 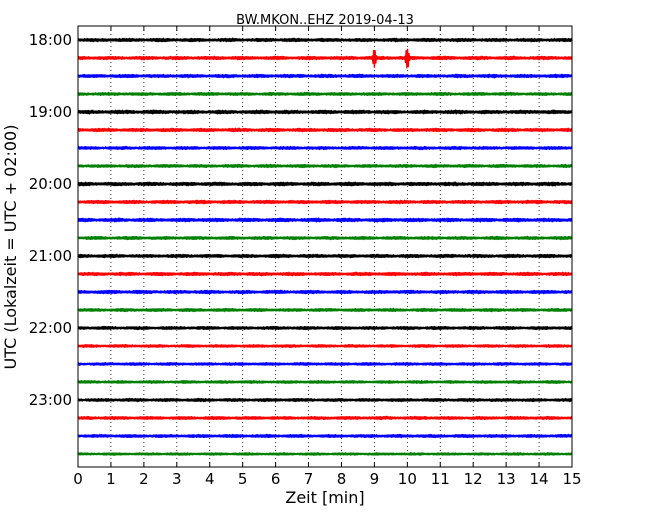 What do you see at coordinates (325, 20) in the screenshot?
I see `chart-title: BW.MKON..EHZ 2019-04-13` at bounding box center [325, 20].